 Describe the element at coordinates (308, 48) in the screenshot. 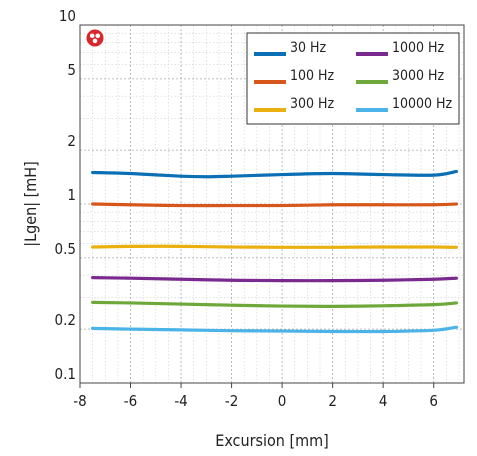

I see `legend-label: 30 Hz` at that location.